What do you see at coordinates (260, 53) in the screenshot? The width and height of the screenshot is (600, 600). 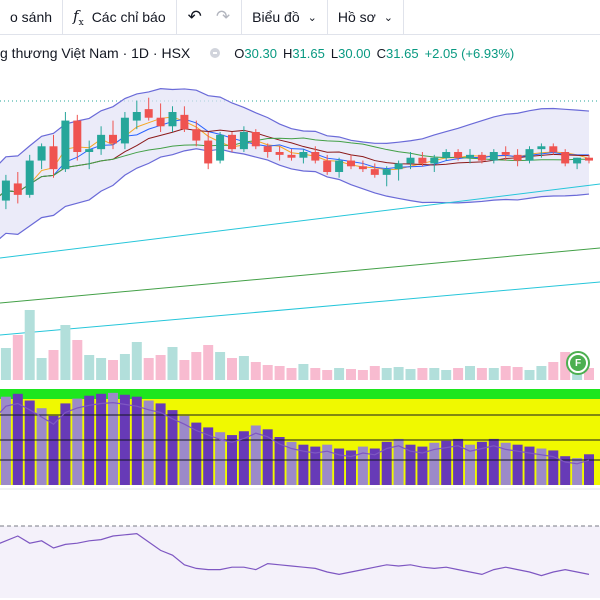 I see `open-value: 30.30` at bounding box center [260, 53].